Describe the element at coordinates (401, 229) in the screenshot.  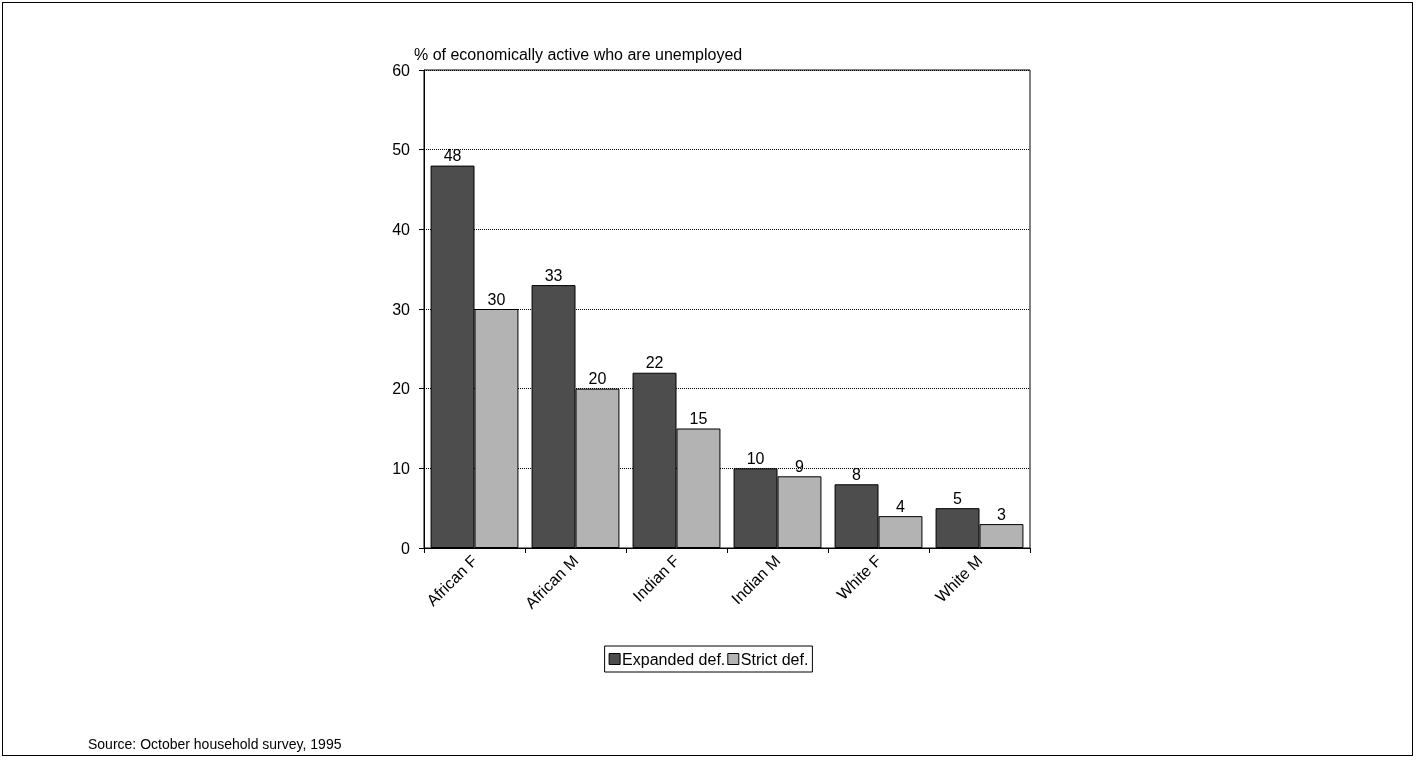
I see `y-tick-label: 40` at that location.